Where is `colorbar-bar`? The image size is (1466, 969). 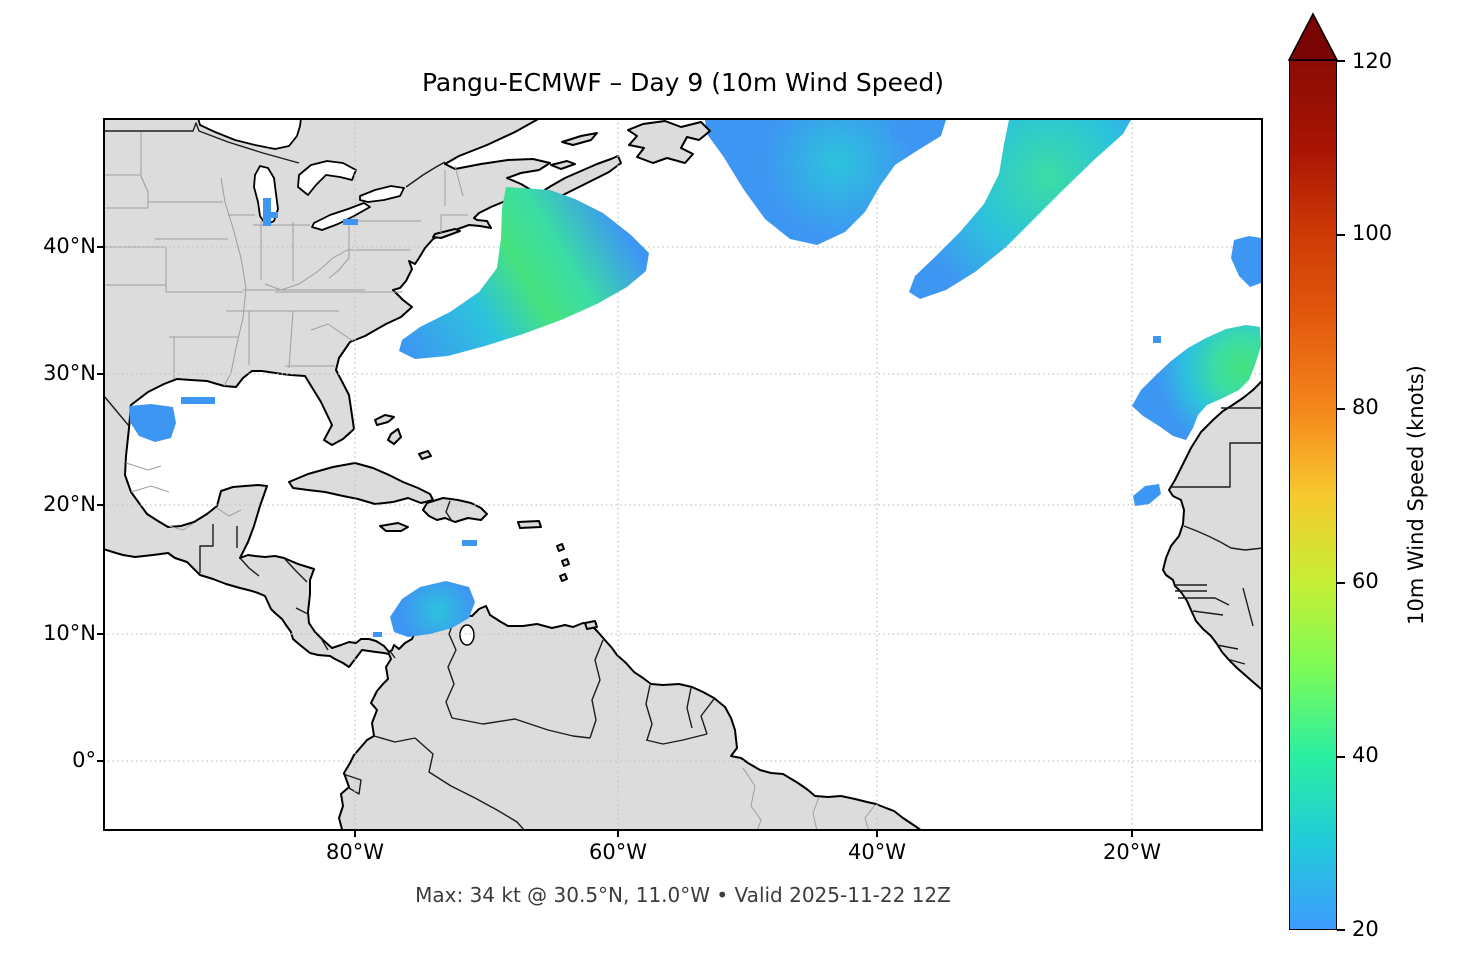
colorbar-bar is located at coordinates (1313, 495).